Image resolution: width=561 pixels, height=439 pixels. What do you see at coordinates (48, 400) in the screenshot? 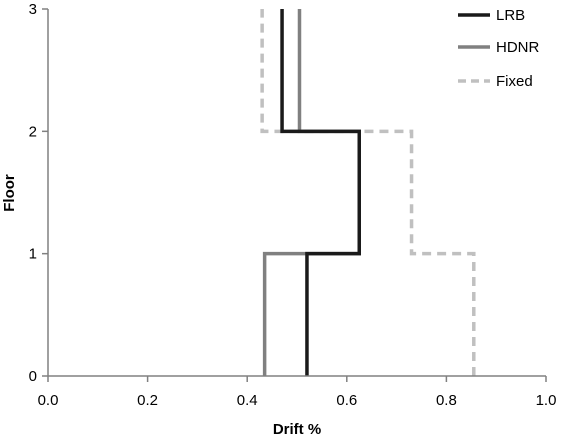
I see `x-tick-label: 0.0` at bounding box center [48, 400].